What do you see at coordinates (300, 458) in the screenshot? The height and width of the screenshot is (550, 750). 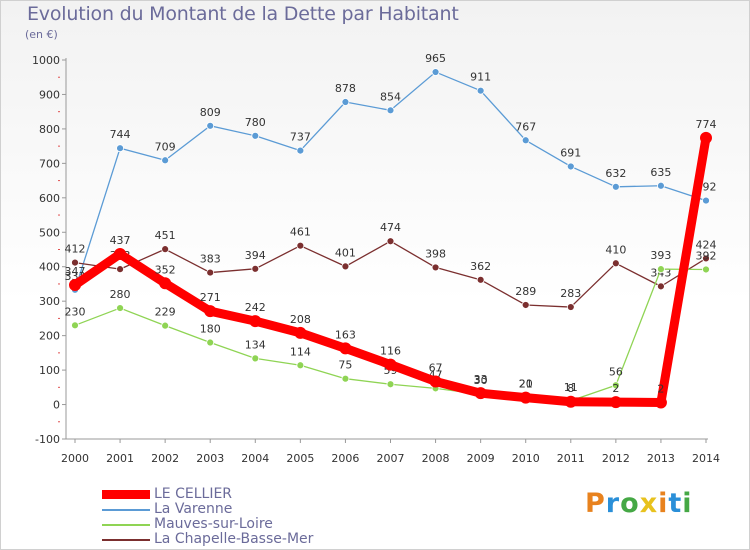 I see `x-tick-label: 2005` at bounding box center [300, 458].